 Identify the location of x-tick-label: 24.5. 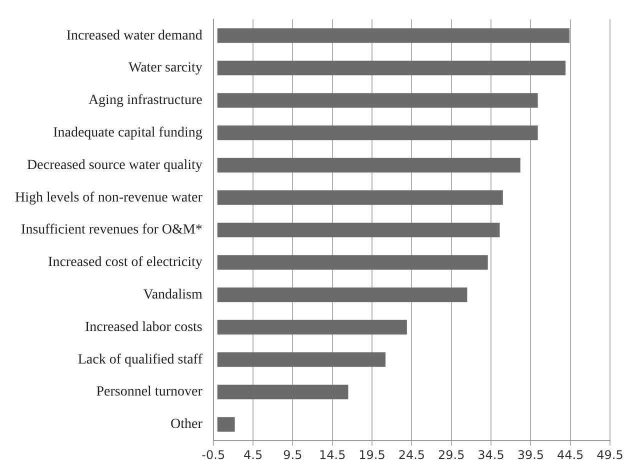
(412, 455).